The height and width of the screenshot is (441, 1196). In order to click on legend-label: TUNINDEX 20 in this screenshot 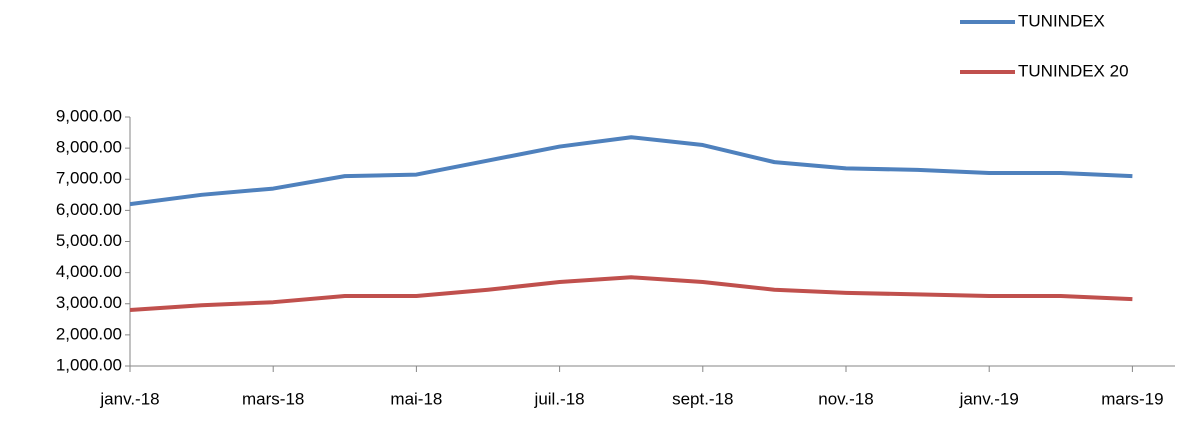, I will do `click(1073, 70)`.